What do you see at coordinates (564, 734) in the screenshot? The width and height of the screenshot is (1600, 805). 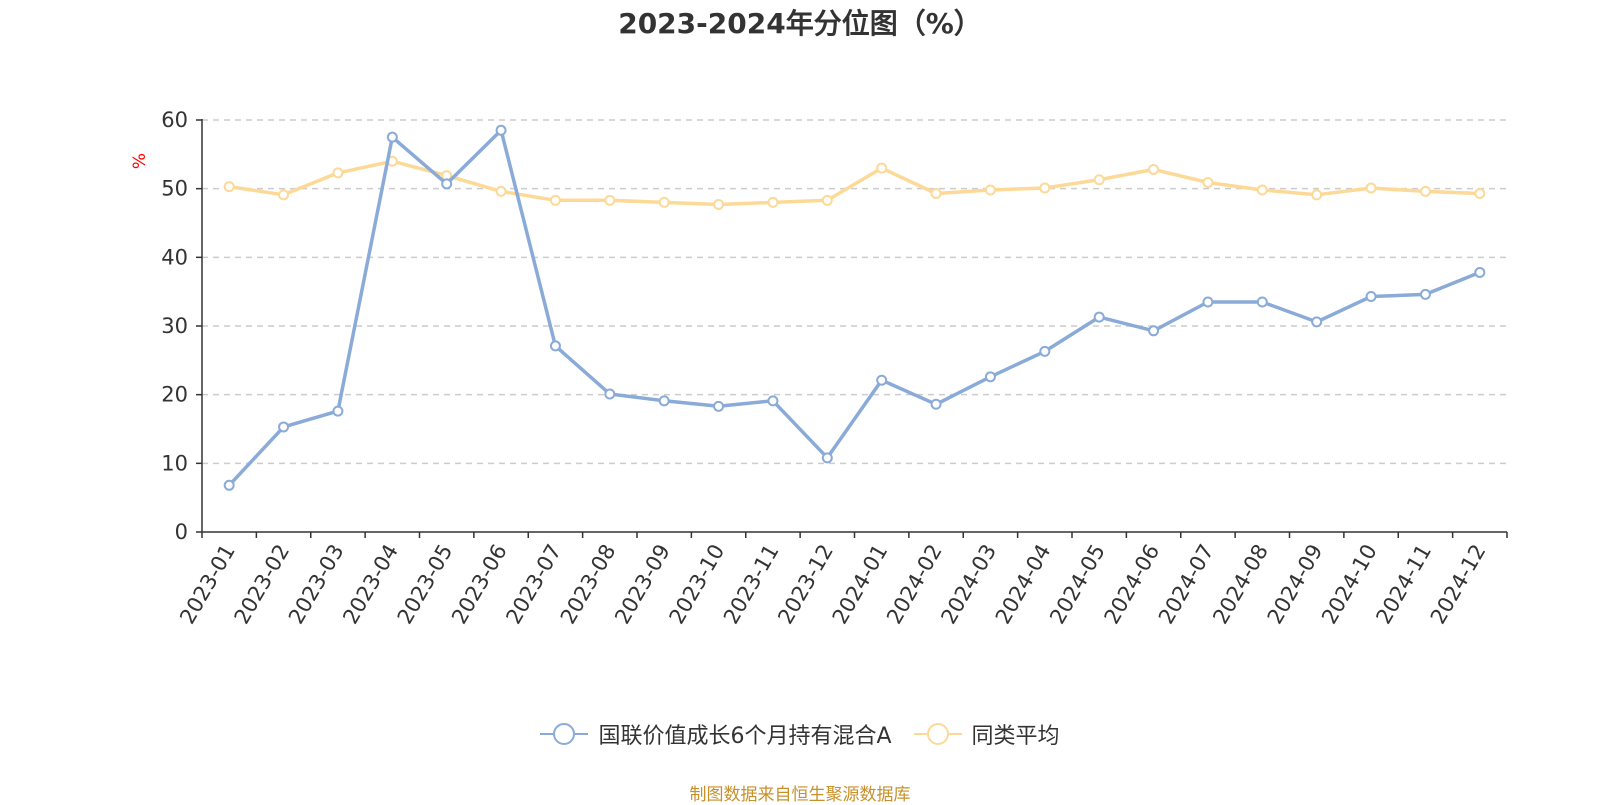 I see `legend-marker-fund` at bounding box center [564, 734].